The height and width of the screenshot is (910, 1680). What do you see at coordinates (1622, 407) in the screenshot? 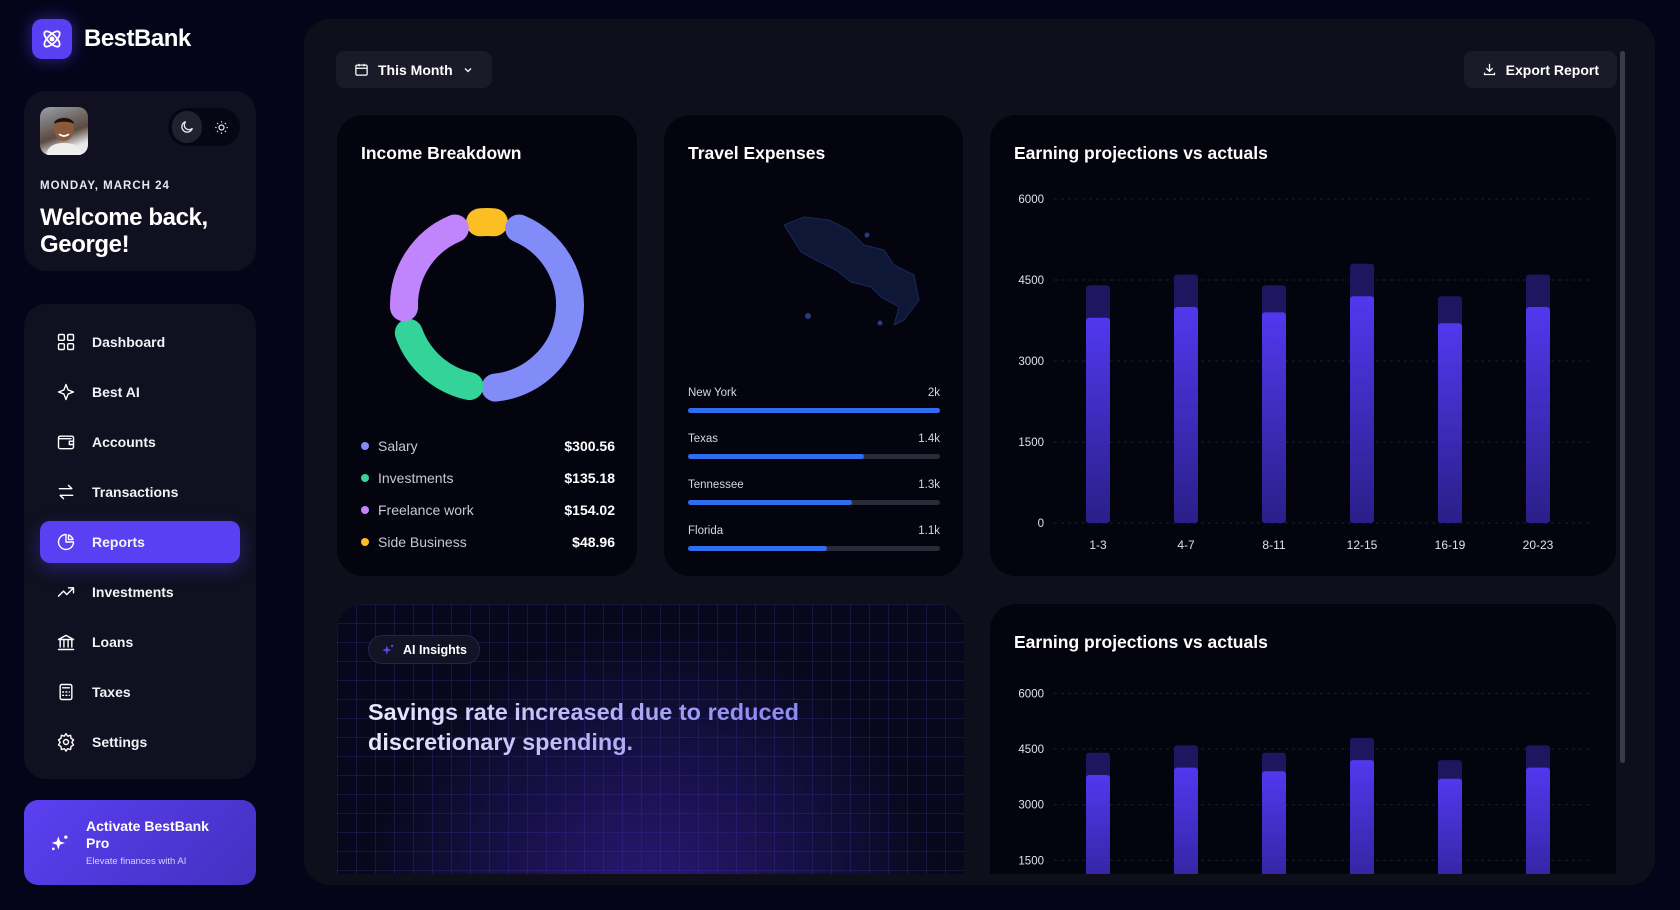
I see `scrollbar` at bounding box center [1622, 407].